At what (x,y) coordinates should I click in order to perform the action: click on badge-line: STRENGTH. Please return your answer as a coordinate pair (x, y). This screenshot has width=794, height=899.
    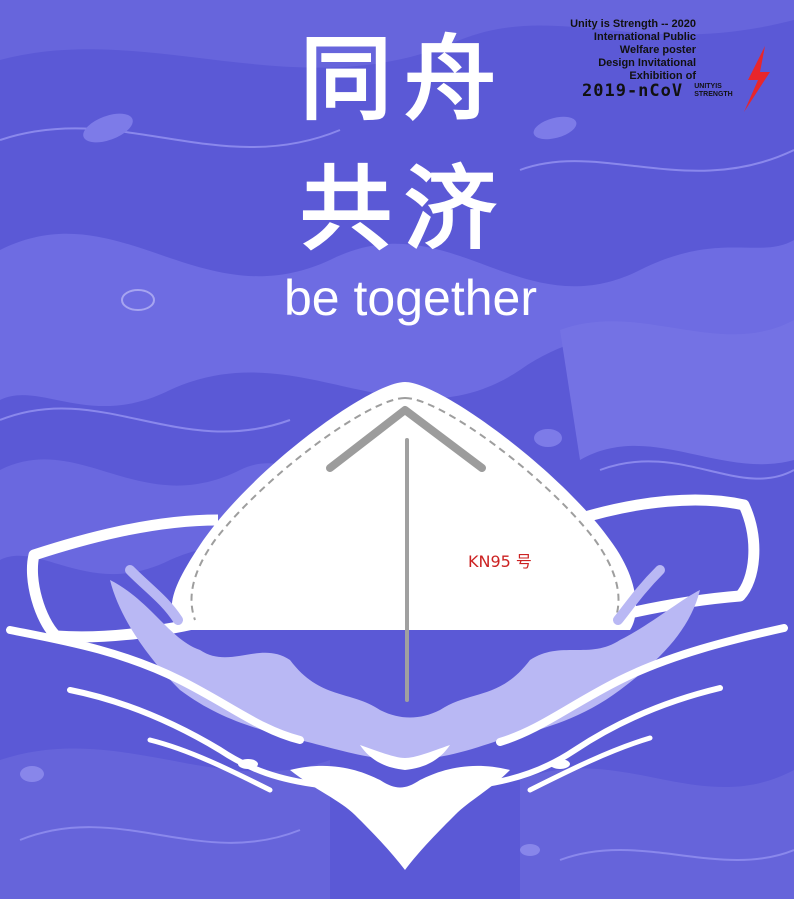
    Looking at the image, I should click on (713, 94).